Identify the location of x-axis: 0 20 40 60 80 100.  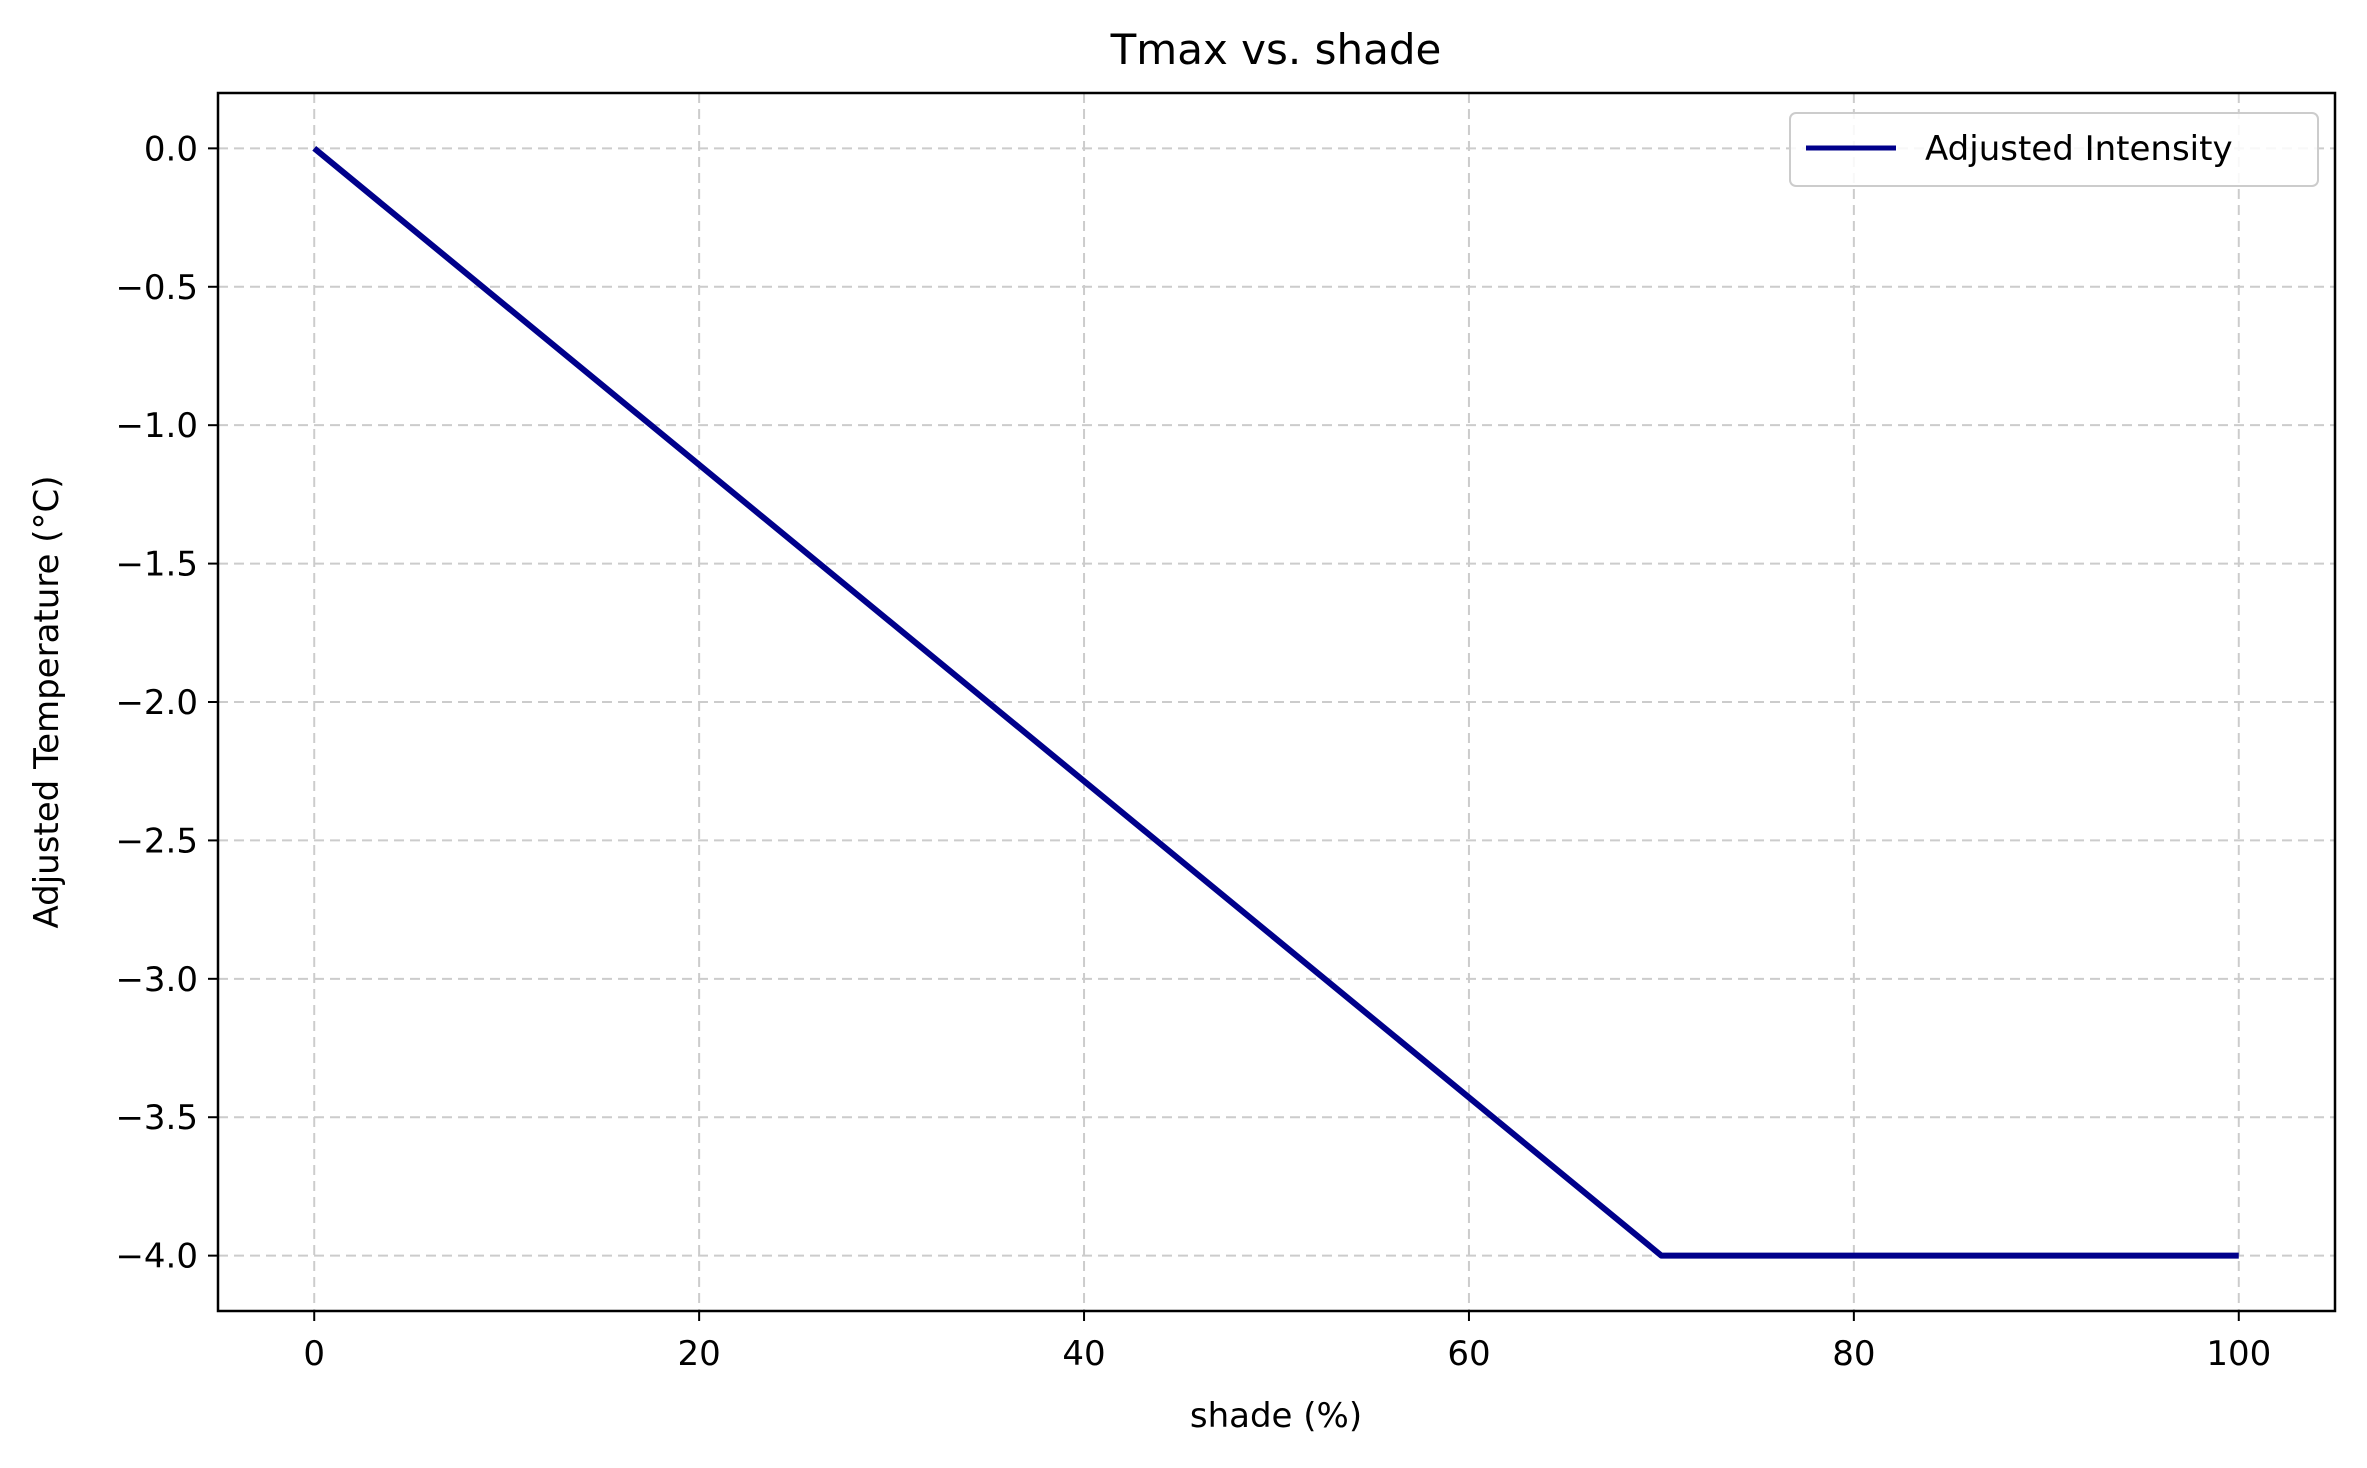
(1287, 1342).